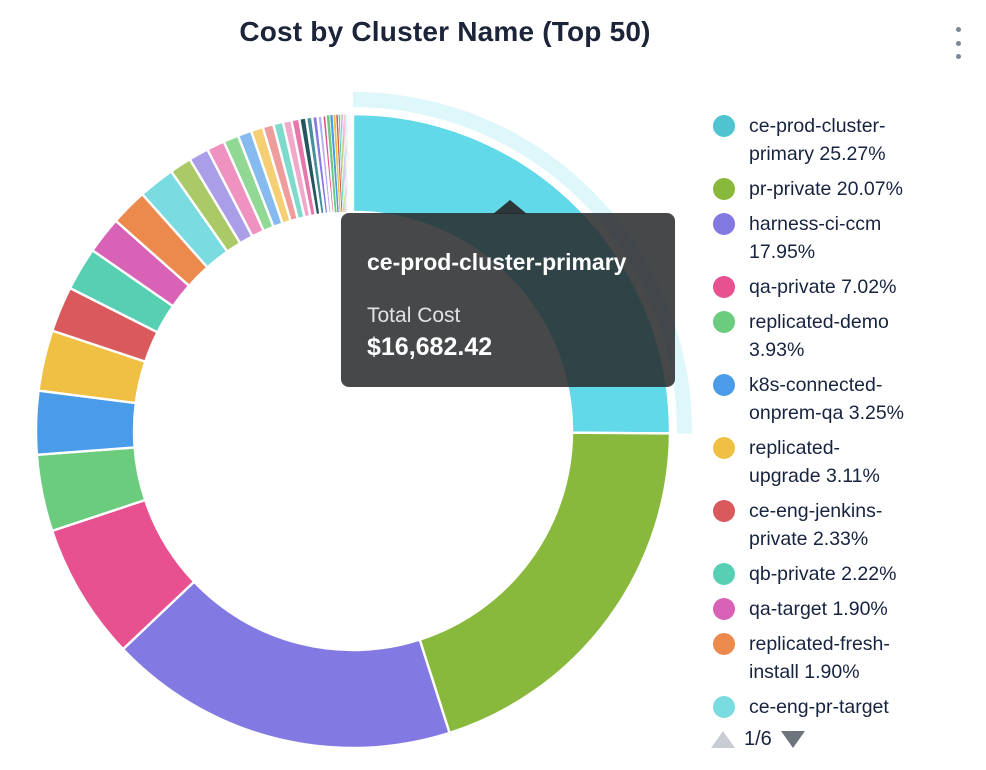 This screenshot has height=770, width=986. What do you see at coordinates (414, 315) in the screenshot?
I see `tooltip-metric-label: Total Cost` at bounding box center [414, 315].